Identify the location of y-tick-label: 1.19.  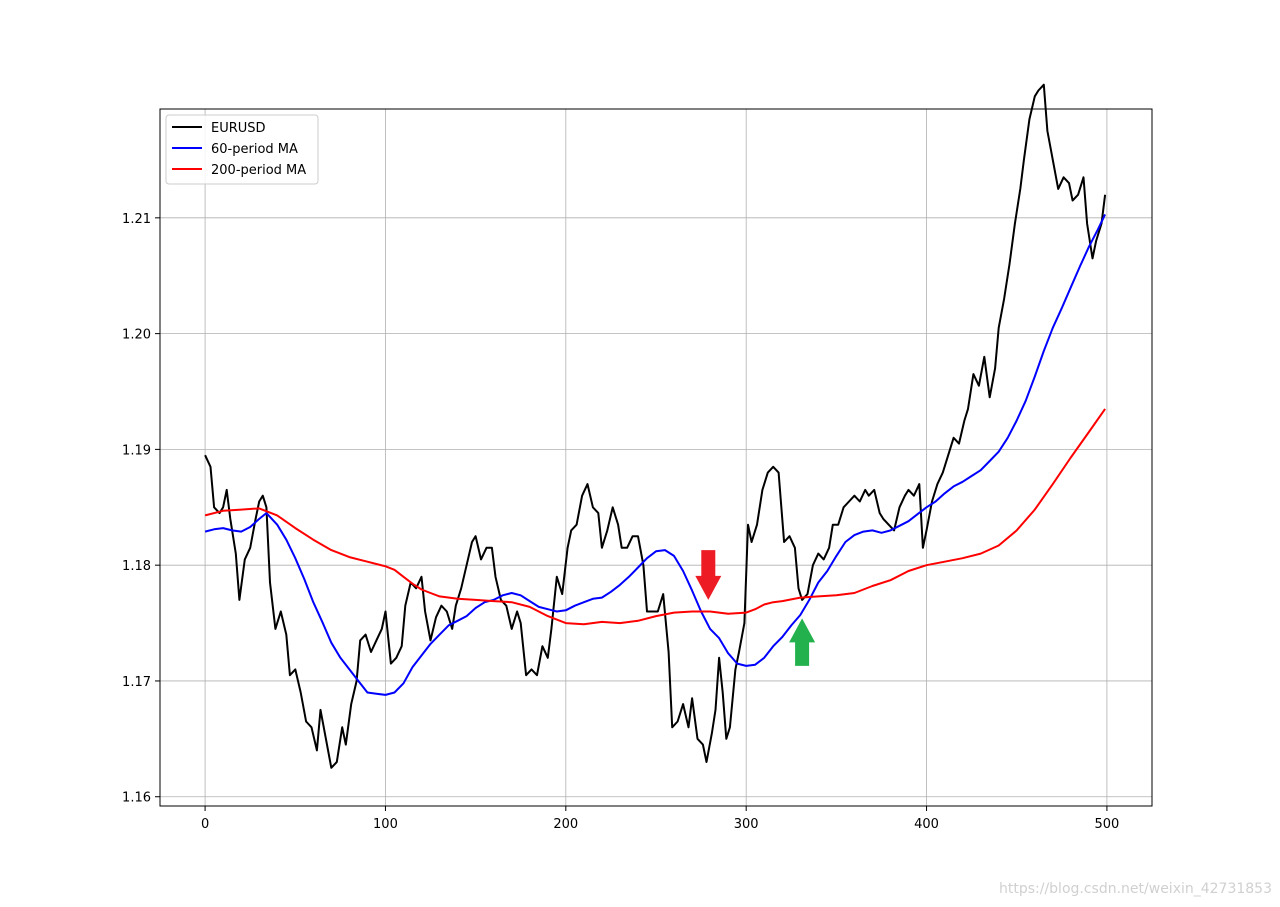
(136, 450).